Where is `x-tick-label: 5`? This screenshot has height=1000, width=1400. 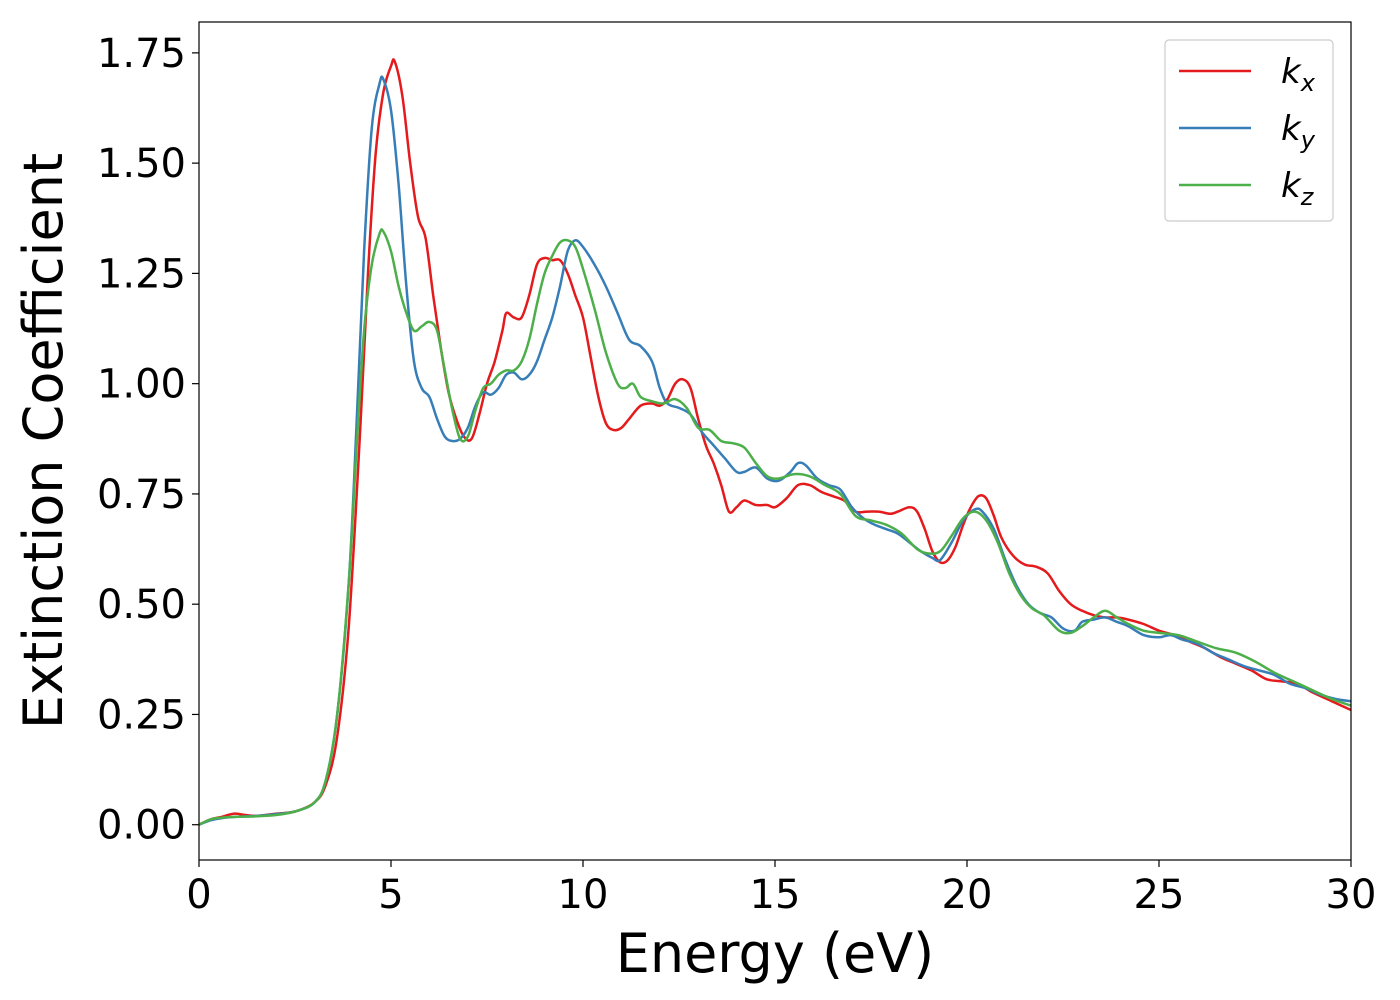
x-tick-label: 5 is located at coordinates (390, 895).